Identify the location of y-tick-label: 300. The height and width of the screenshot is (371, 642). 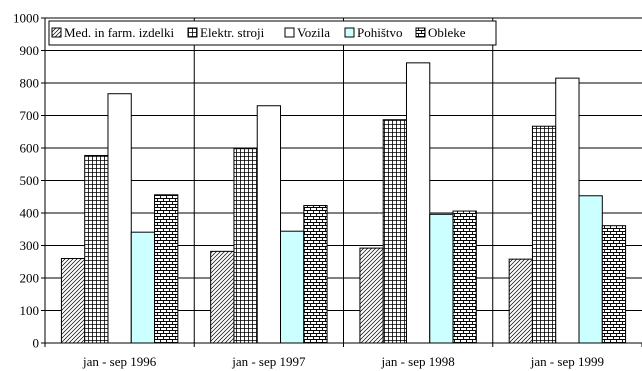
(30, 245).